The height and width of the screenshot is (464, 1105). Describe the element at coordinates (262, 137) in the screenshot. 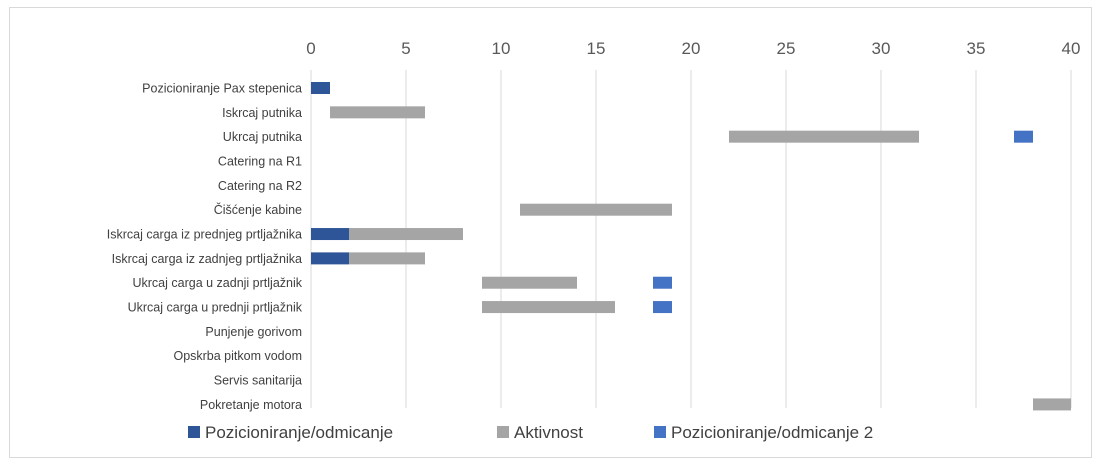

I see `category-label: Ukrcaj putnika` at that location.